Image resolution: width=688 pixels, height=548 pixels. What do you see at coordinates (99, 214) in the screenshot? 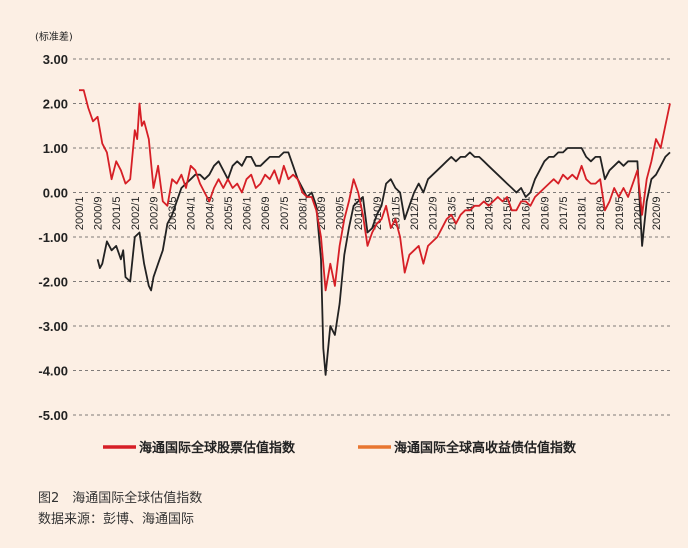
I see `x-tick-label: 2000/9` at bounding box center [99, 214].